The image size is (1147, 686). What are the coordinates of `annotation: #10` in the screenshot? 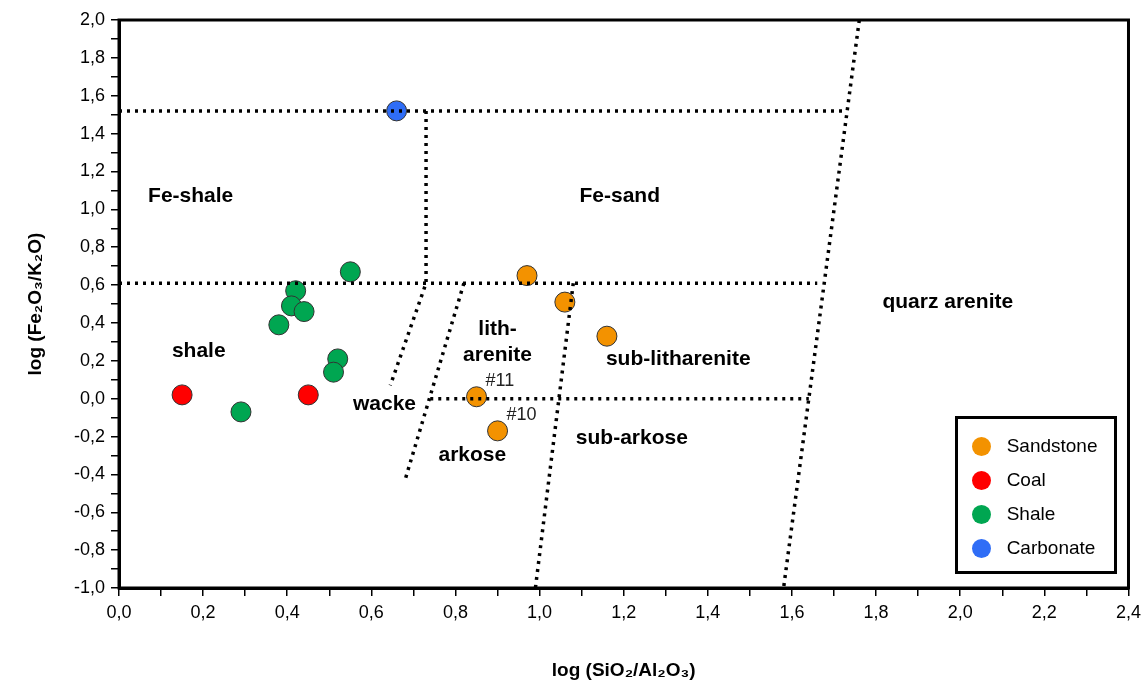 It's located at (521, 413).